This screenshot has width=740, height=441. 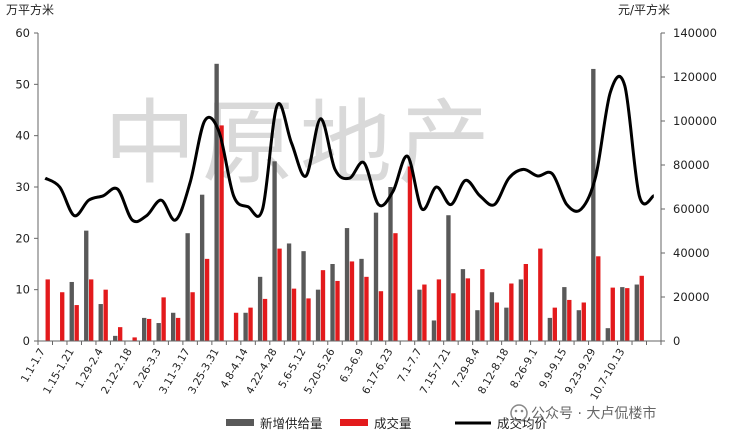 What do you see at coordinates (524, 368) in the screenshot?
I see `x-tick-label: 8.26-9.1` at bounding box center [524, 368].